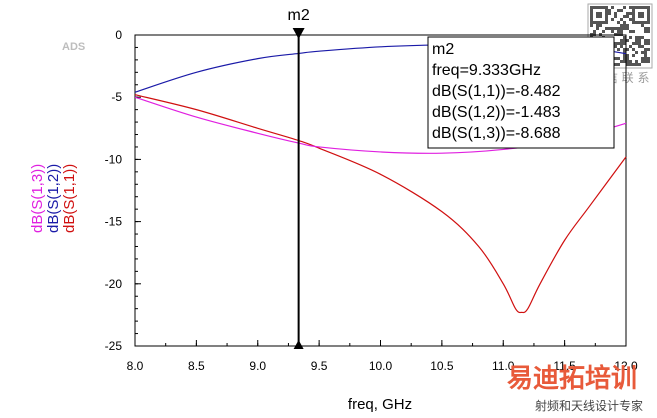 The width and height of the screenshot is (657, 418). I want to click on x-tick-label: 9.0, so click(257, 366).